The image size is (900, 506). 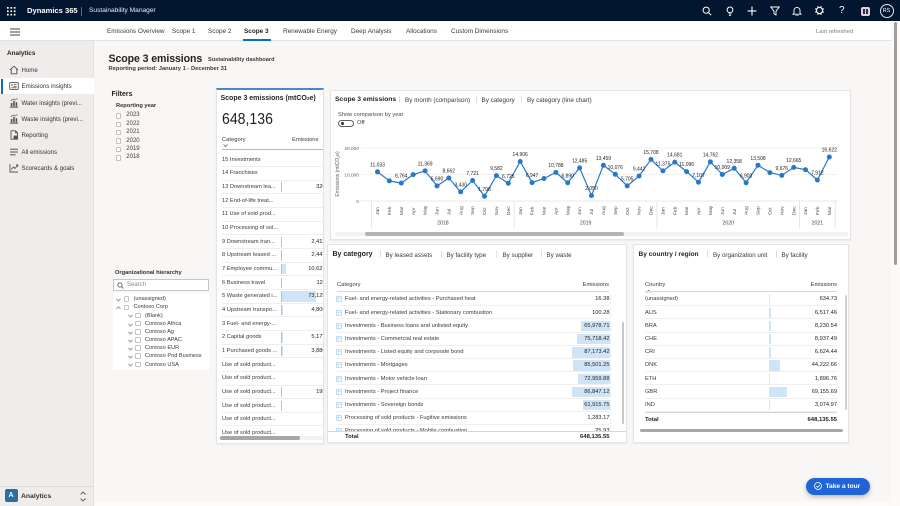 What do you see at coordinates (729, 223) in the screenshot?
I see `svg-text: 2020` at bounding box center [729, 223].